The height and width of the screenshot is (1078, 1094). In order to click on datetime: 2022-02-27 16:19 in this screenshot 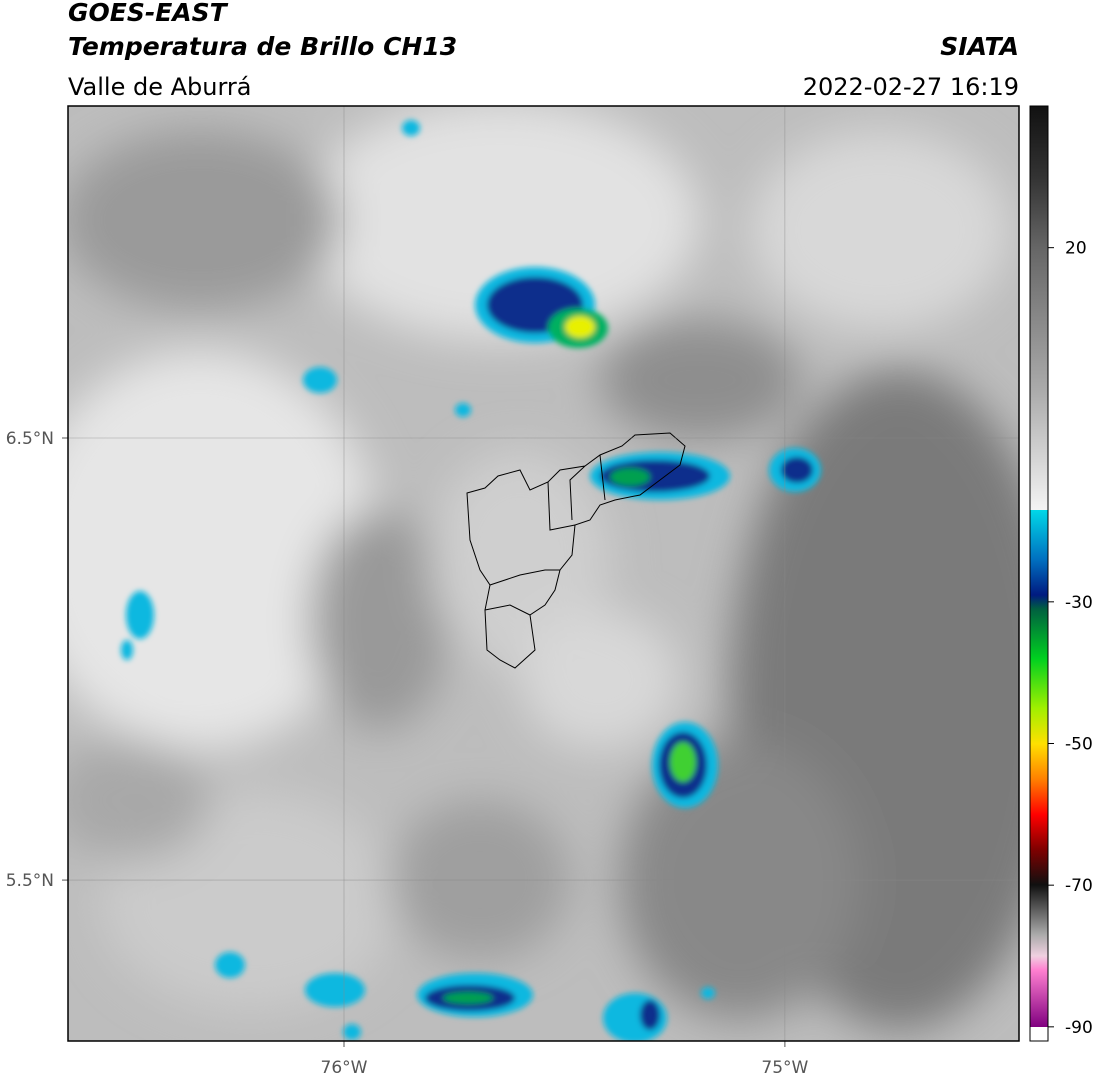, I will do `click(911, 87)`.